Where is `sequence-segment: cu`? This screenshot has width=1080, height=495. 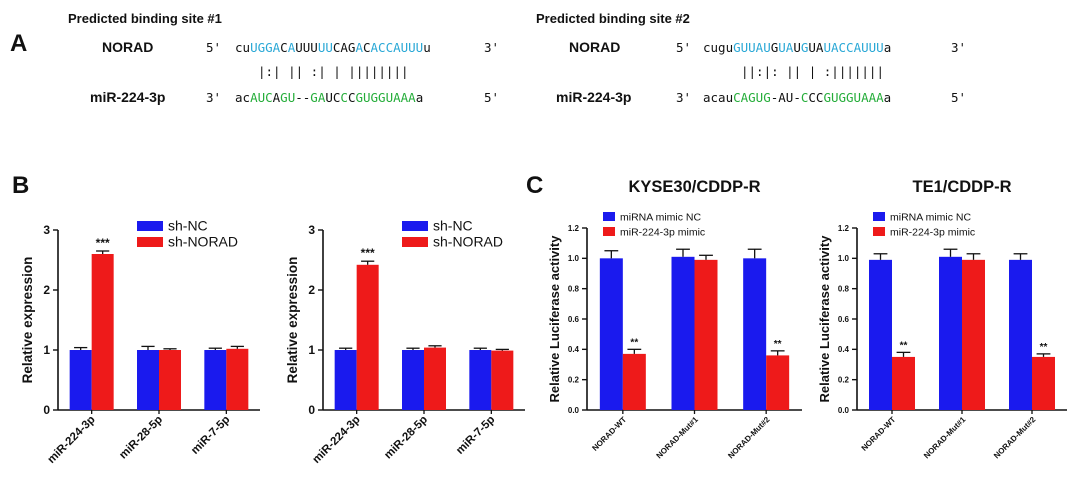
sequence-segment: cu is located at coordinates (243, 47).